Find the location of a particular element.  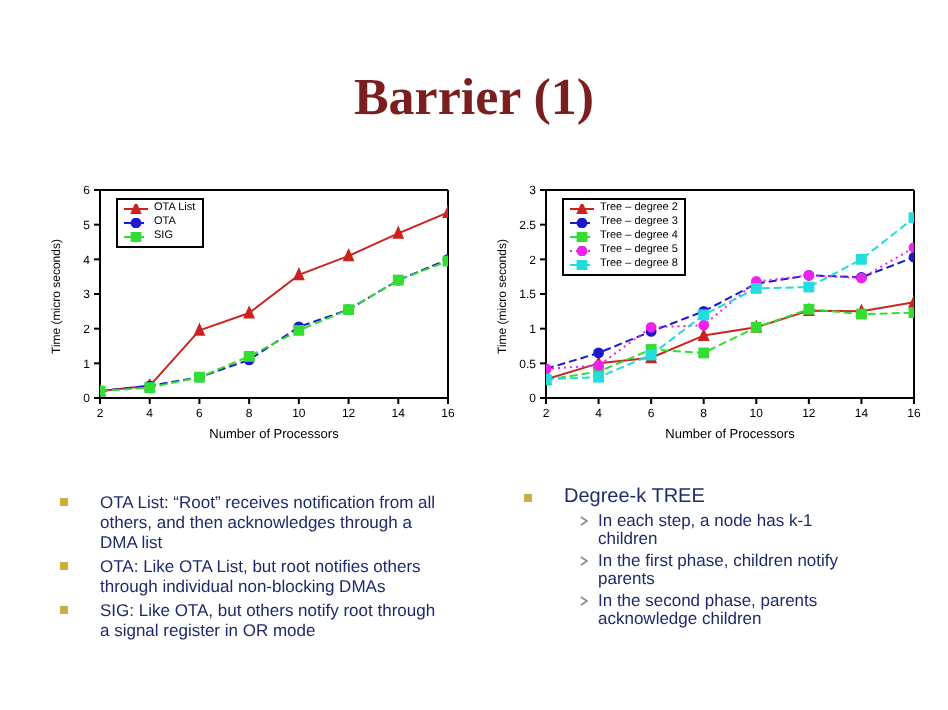

text: Degree-k TREE is located at coordinates (634, 497).